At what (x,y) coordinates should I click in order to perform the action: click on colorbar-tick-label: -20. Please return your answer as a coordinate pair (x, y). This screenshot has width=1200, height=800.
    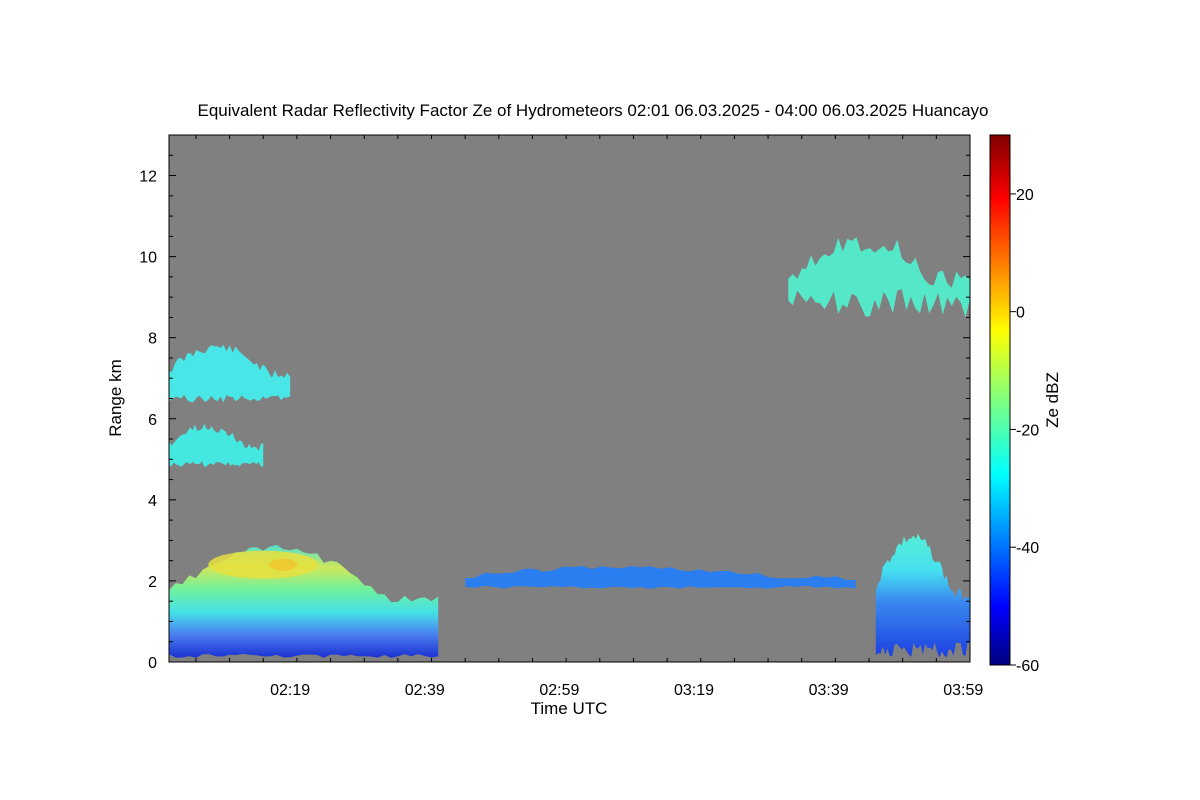
    Looking at the image, I should click on (1027, 430).